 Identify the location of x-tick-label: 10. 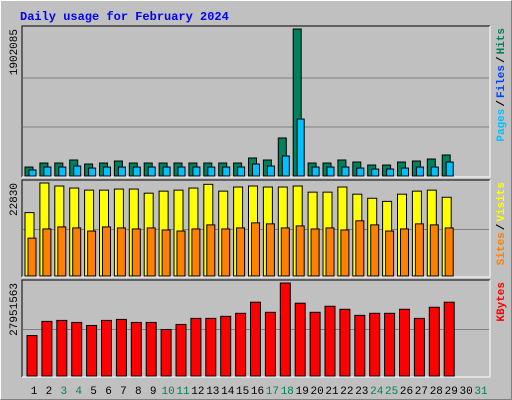
(167, 392).